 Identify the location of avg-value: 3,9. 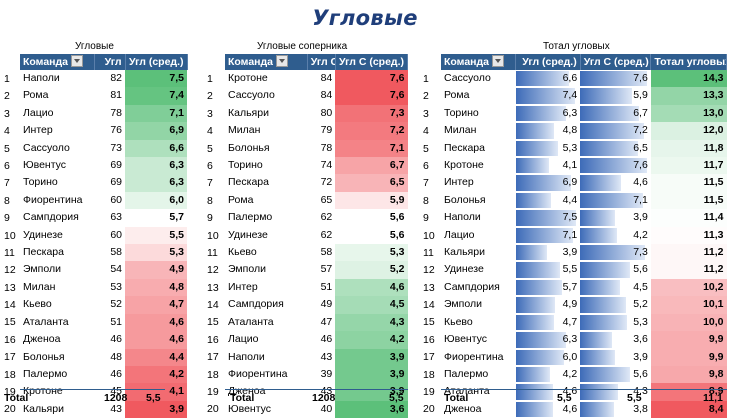
(371, 374).